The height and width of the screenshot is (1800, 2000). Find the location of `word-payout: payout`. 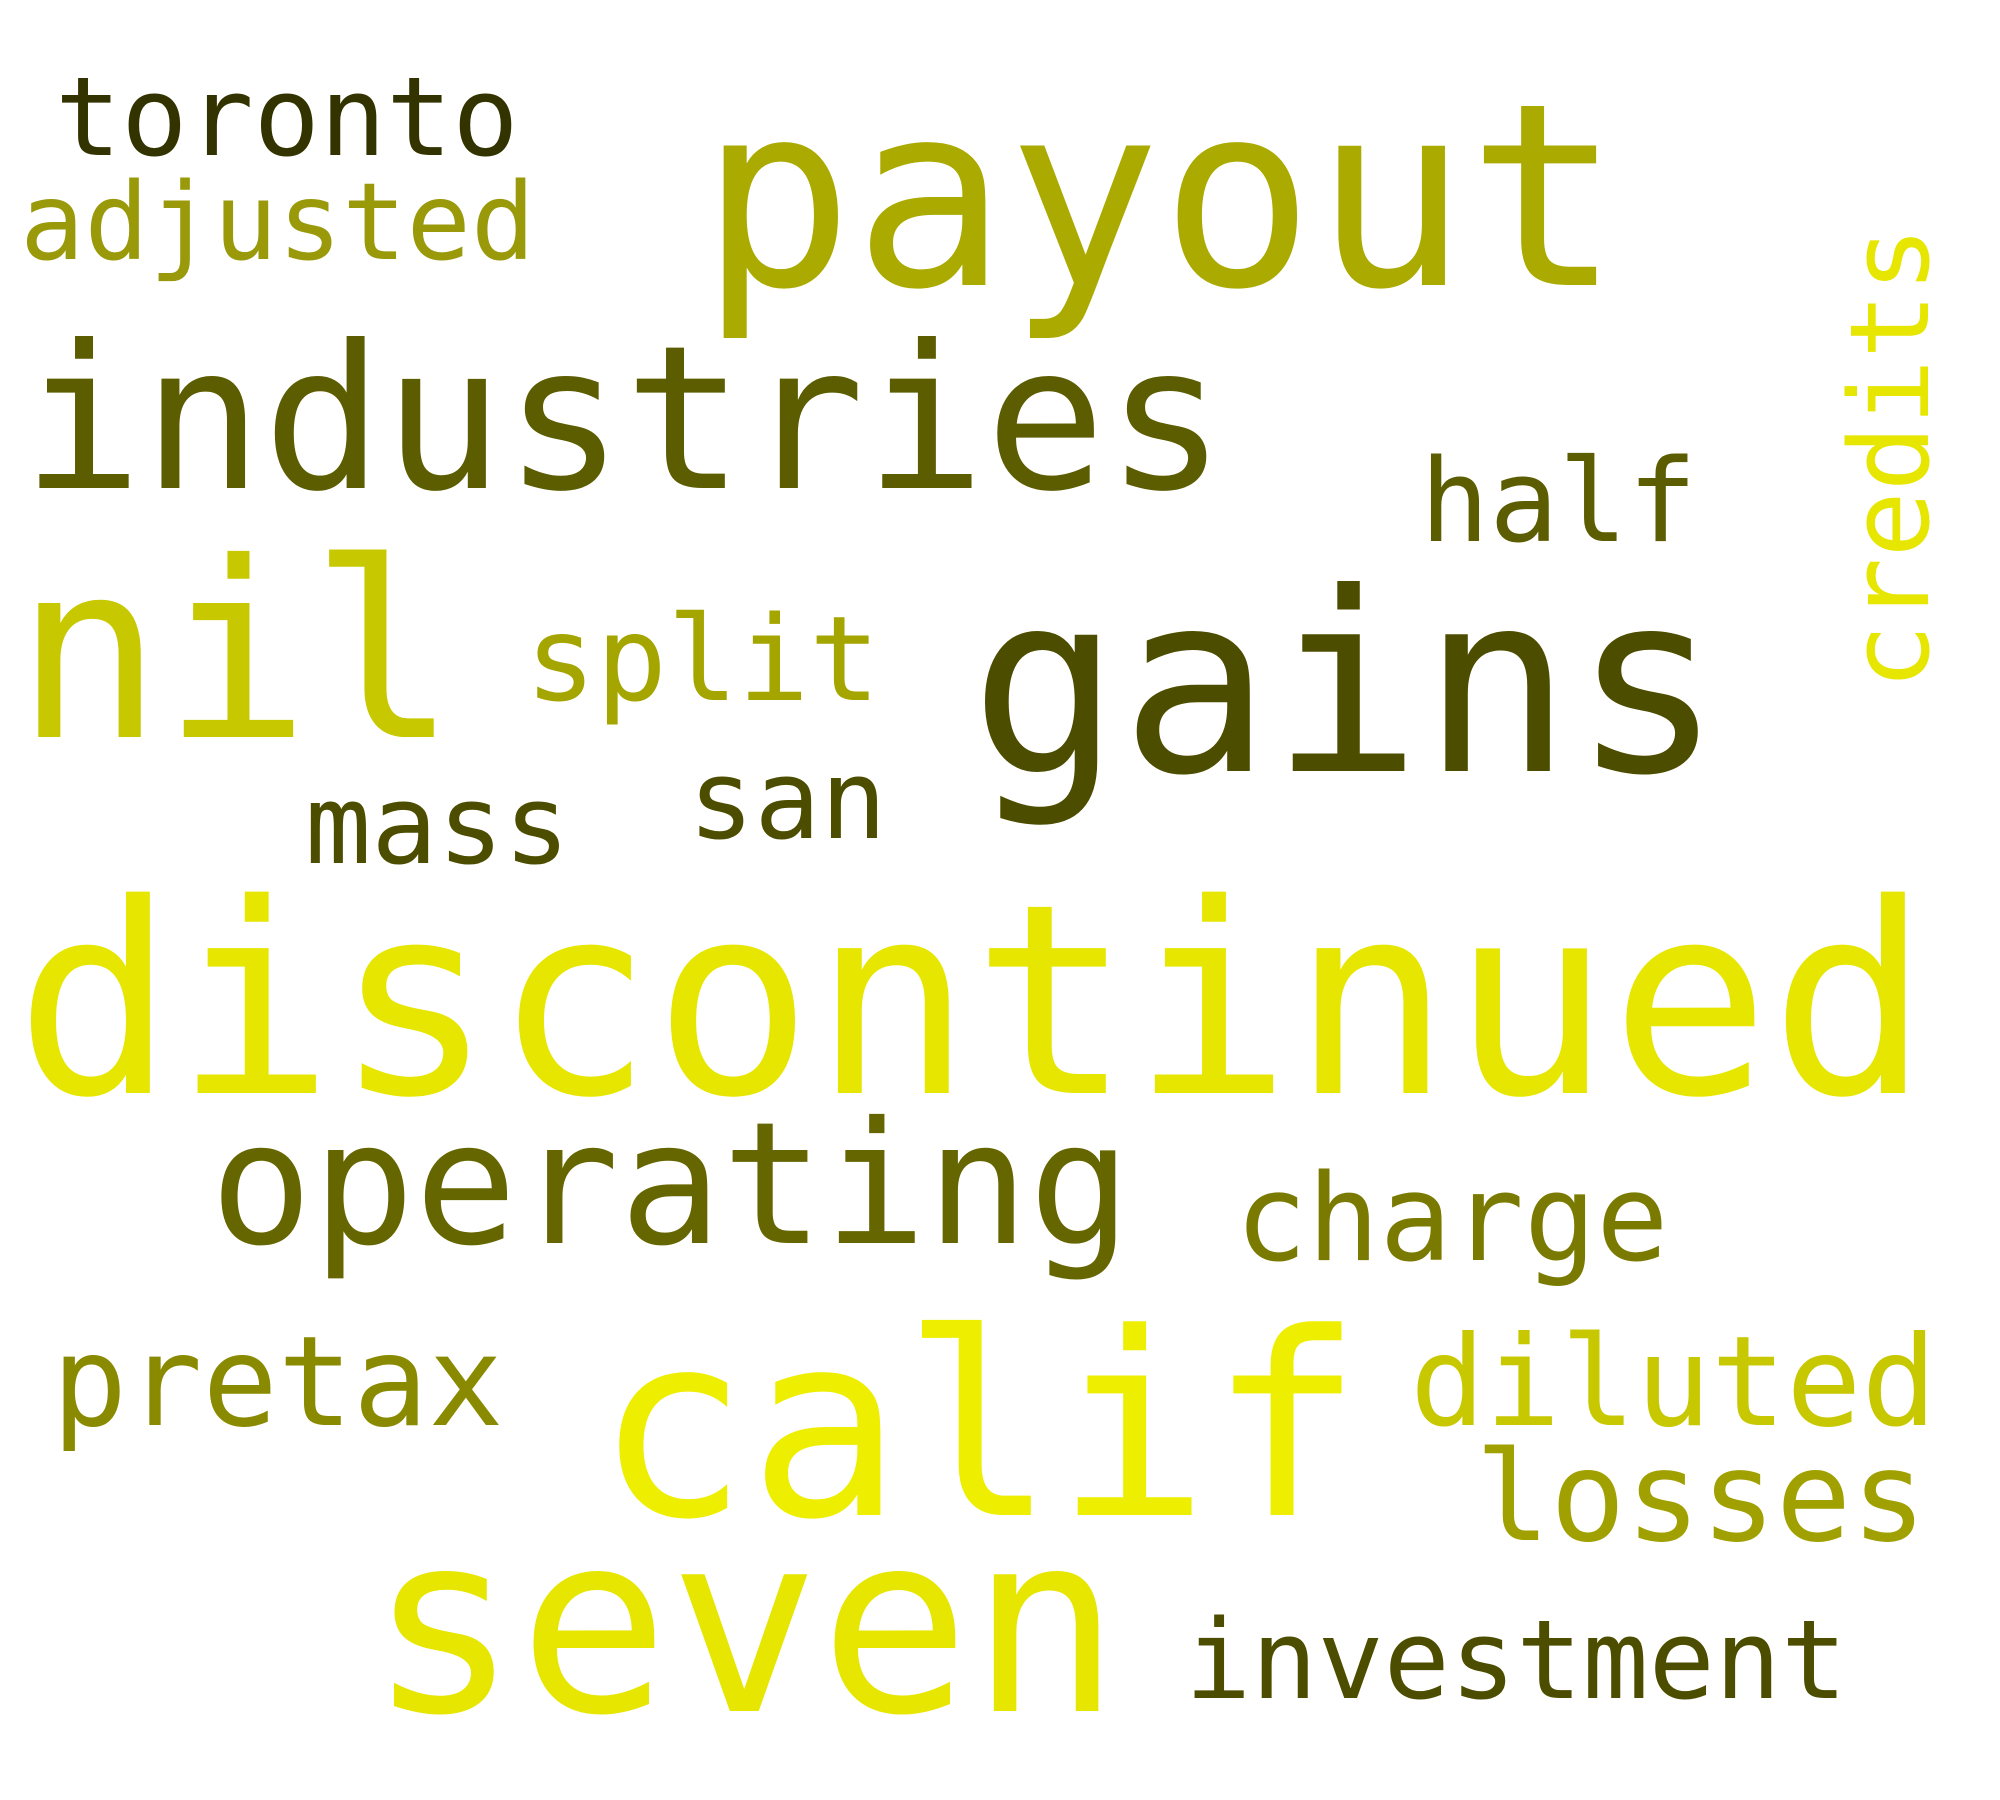

word-payout: payout is located at coordinates (1161, 197).